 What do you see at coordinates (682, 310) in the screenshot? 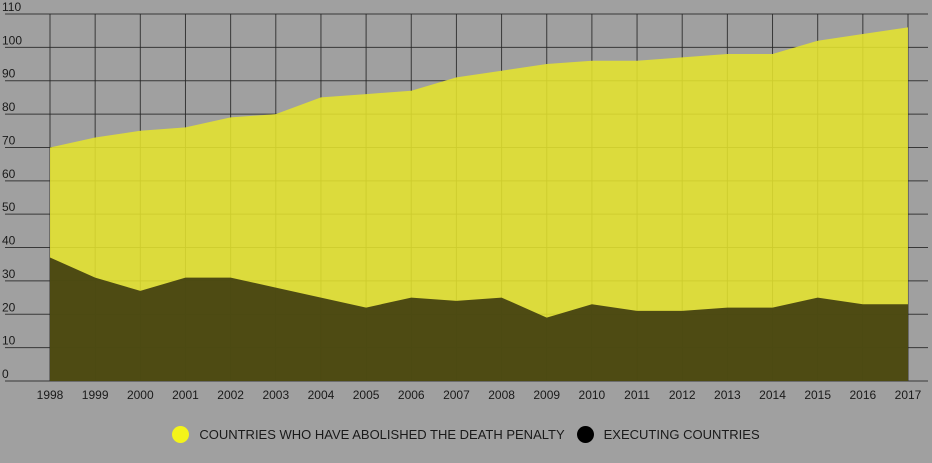
I see `point-executing-2012` at bounding box center [682, 310].